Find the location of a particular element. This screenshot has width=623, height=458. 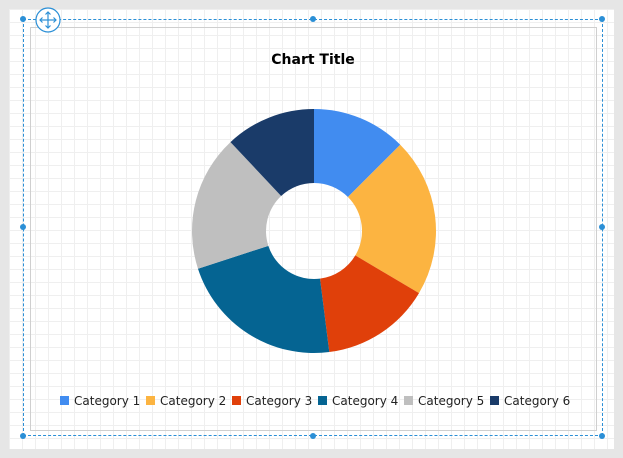

legend-label-6: Category 6 is located at coordinates (537, 401).